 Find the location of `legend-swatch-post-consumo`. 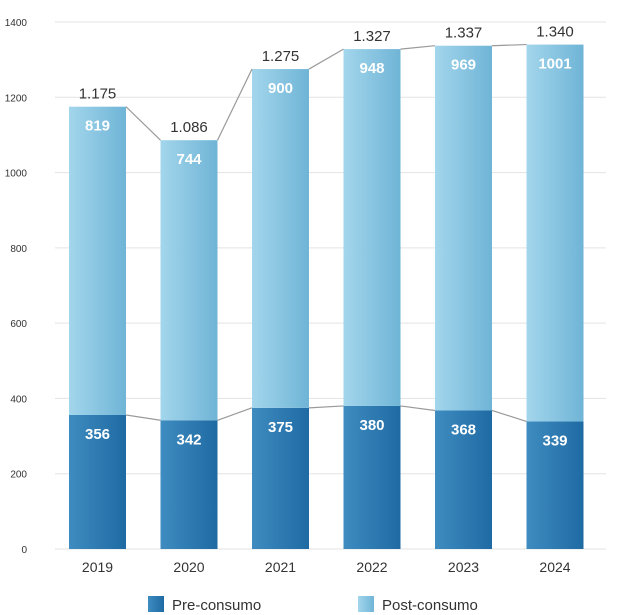

legend-swatch-post-consumo is located at coordinates (366, 604).